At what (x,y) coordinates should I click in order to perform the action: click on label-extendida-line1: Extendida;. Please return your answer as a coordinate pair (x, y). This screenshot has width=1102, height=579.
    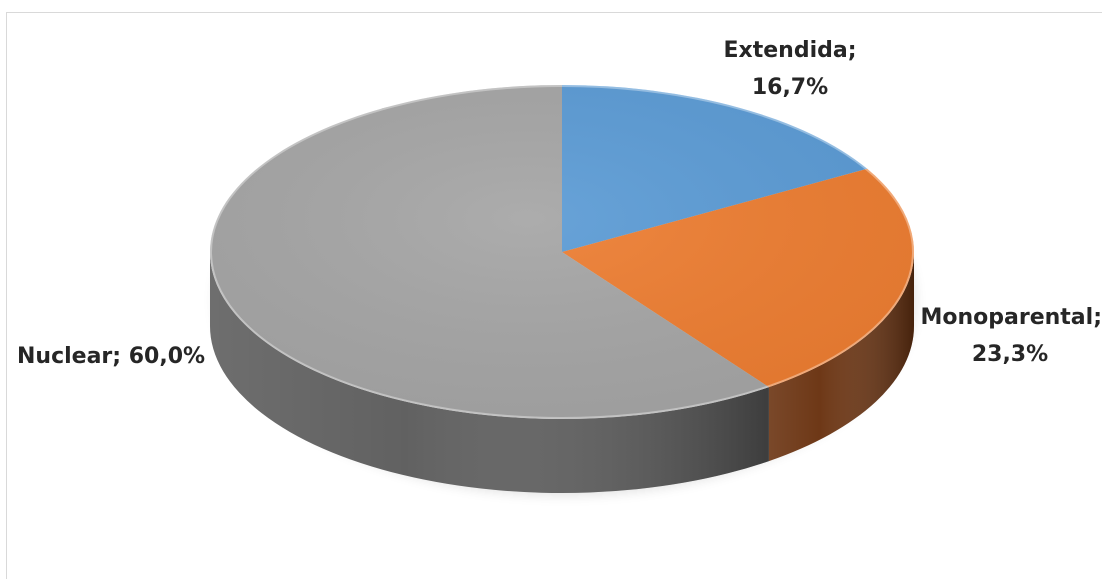
    Looking at the image, I should click on (790, 50).